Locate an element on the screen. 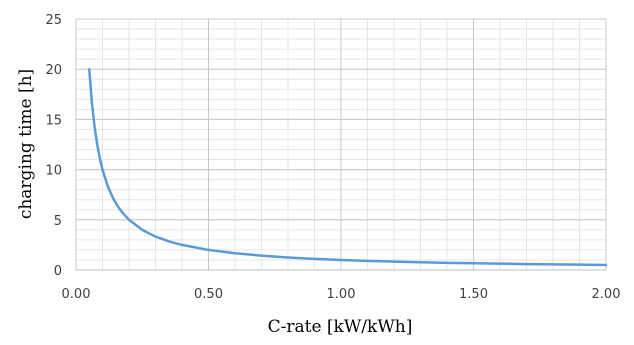 The width and height of the screenshot is (634, 345). y-tick-label: 20 is located at coordinates (53, 70).